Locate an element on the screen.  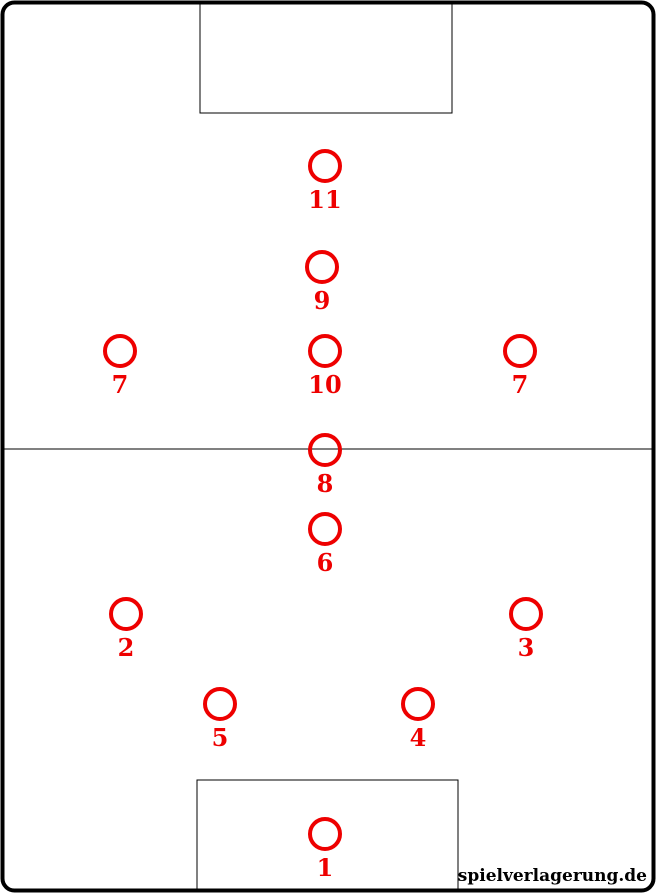
player-number: 3 is located at coordinates (526, 647).